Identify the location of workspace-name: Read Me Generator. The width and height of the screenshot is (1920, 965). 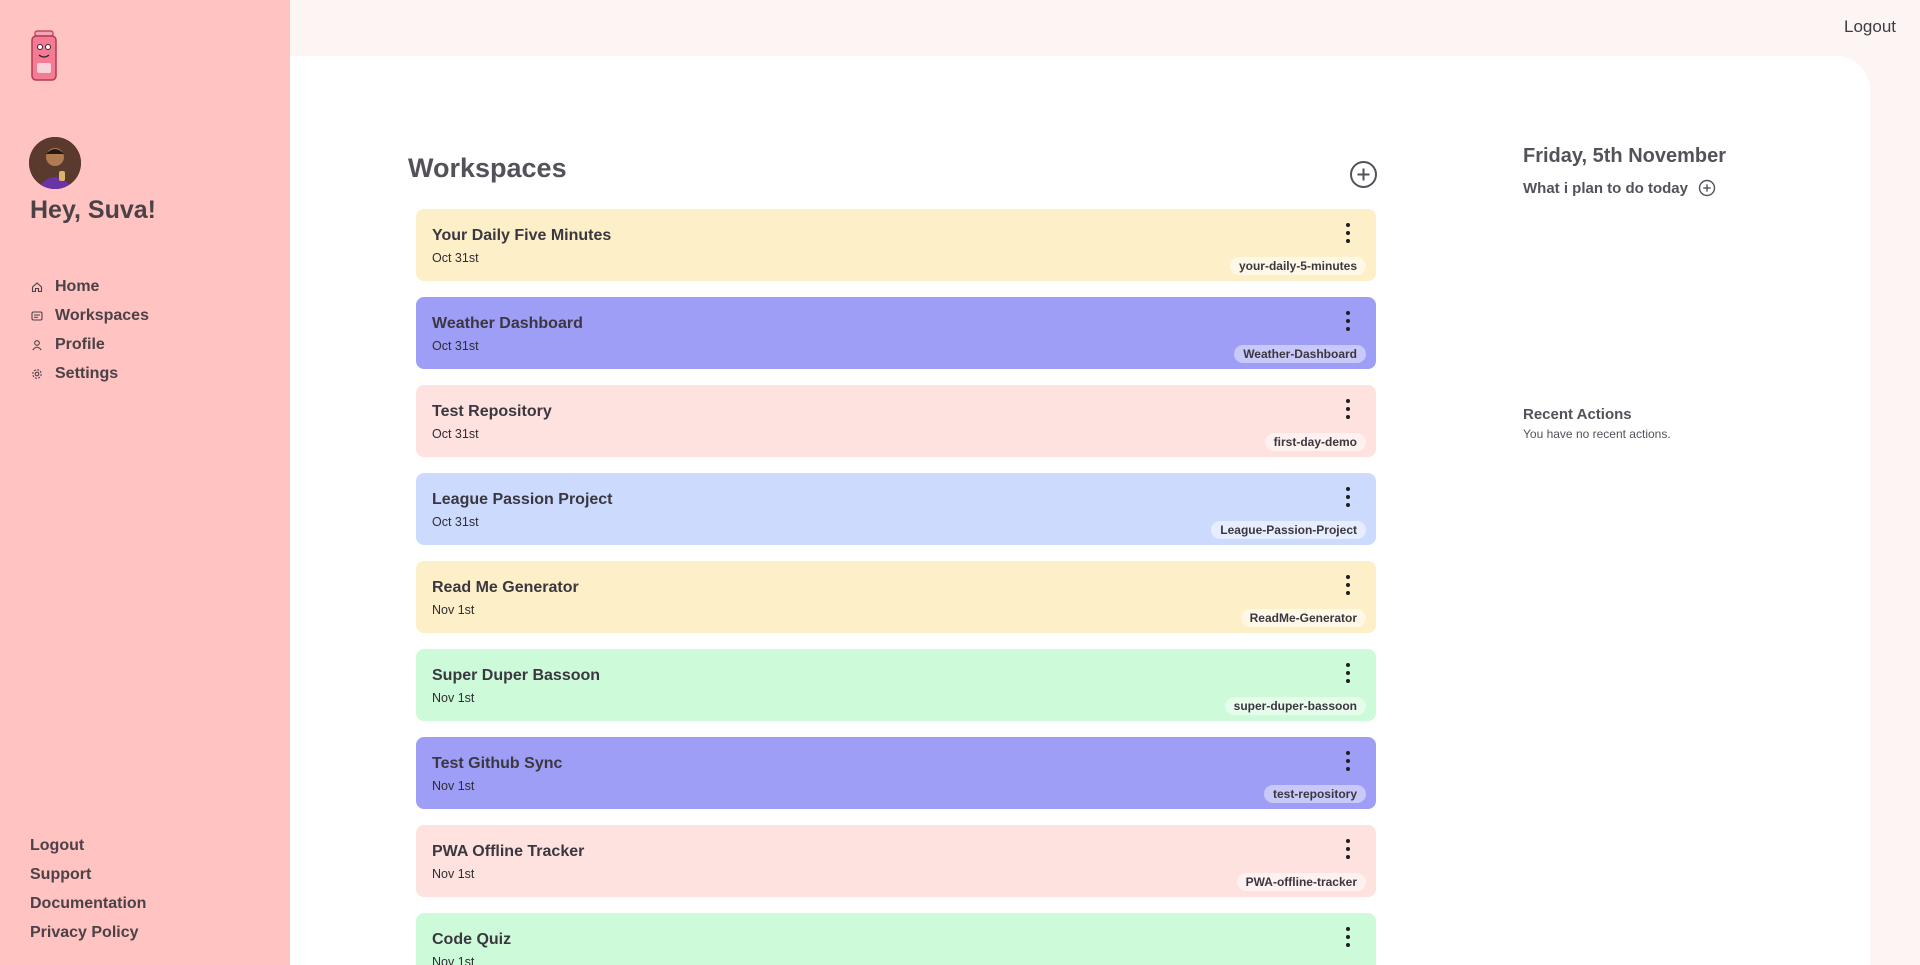
(505, 587).